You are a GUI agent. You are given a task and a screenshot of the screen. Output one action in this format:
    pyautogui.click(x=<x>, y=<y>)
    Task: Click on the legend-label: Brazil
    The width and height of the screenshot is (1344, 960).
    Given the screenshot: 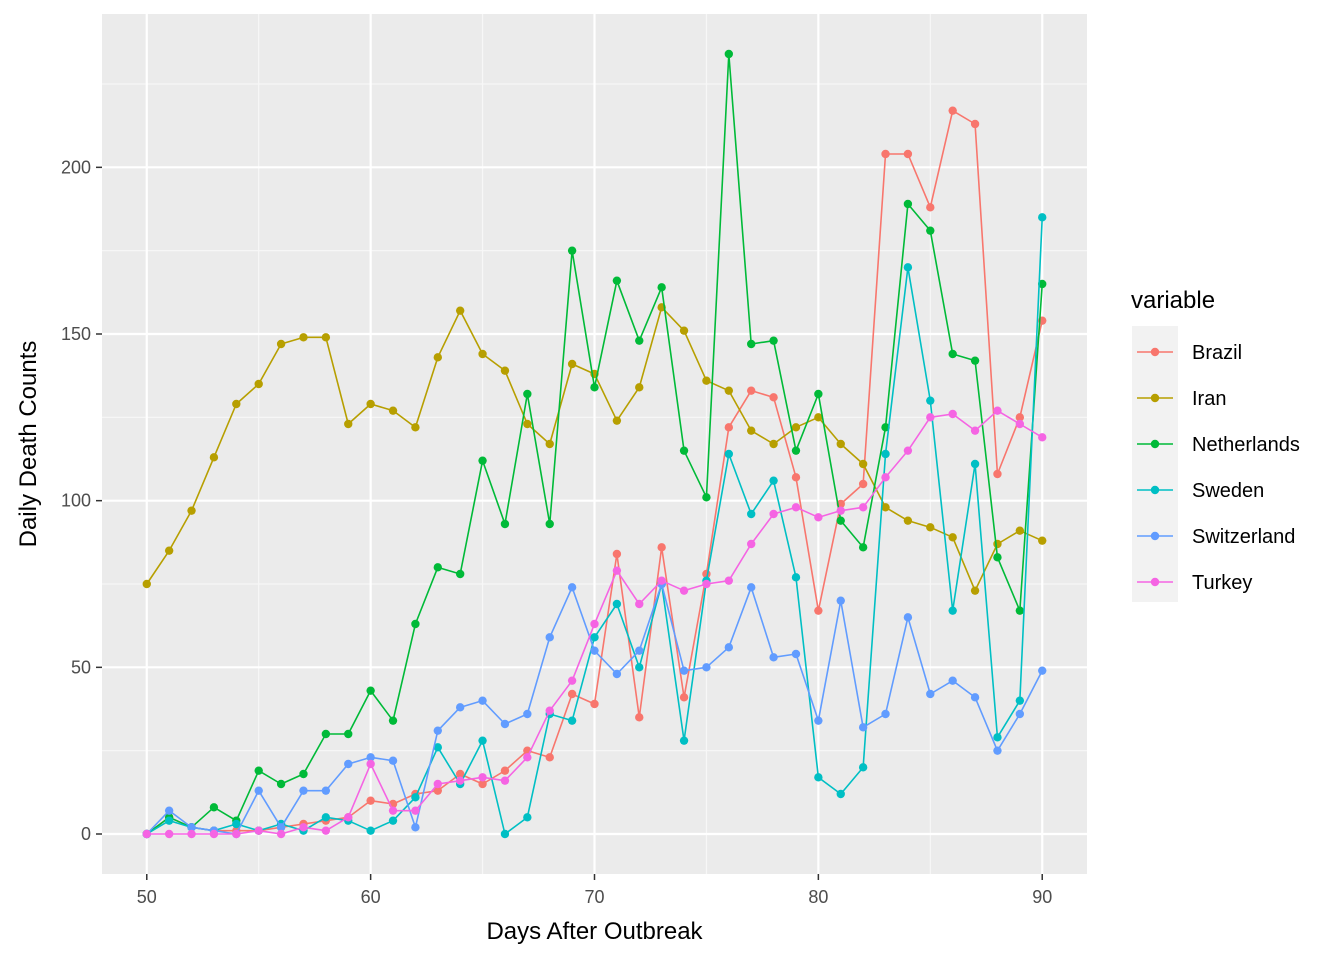 What is the action you would take?
    pyautogui.click(x=1217, y=353)
    